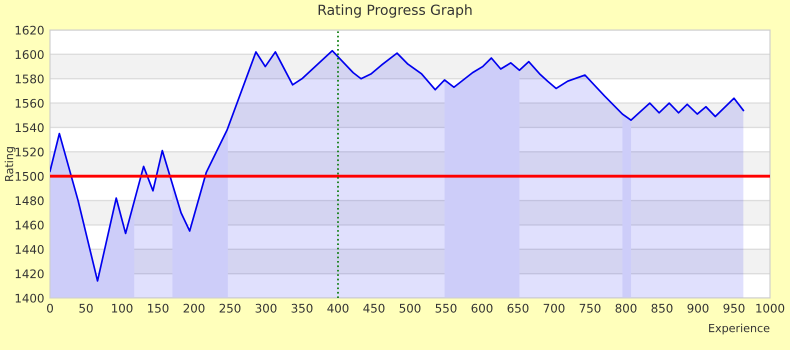 The width and height of the screenshot is (790, 350). What do you see at coordinates (158, 308) in the screenshot?
I see `x-tick-label: 150` at bounding box center [158, 308].